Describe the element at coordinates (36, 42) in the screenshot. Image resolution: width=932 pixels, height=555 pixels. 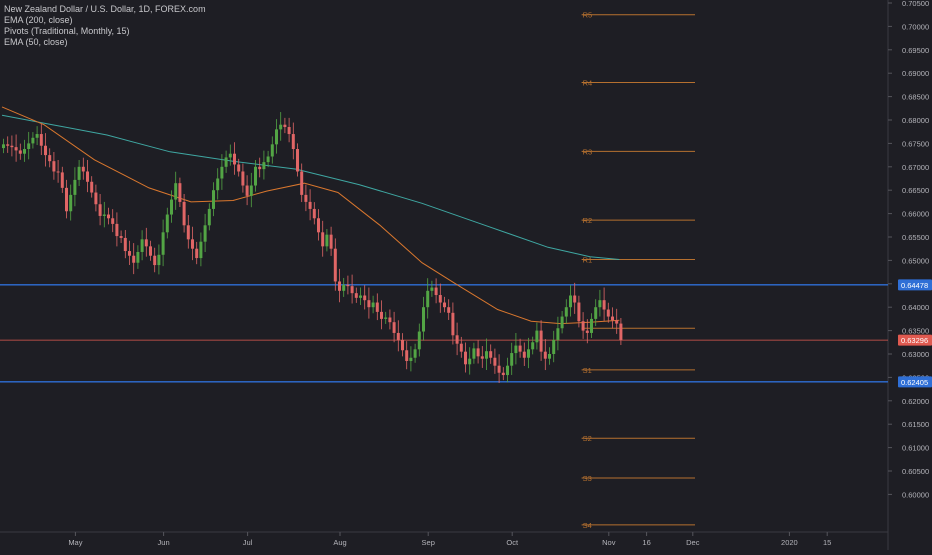
I see `legend-ema50: EMA (50, close)` at that location.